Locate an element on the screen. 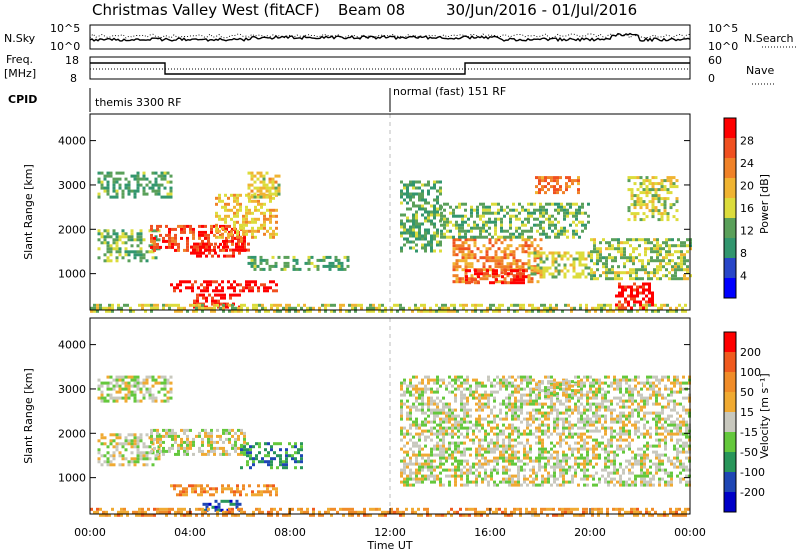 The image size is (800, 554). freq-tick-top: 18 is located at coordinates (72, 60).